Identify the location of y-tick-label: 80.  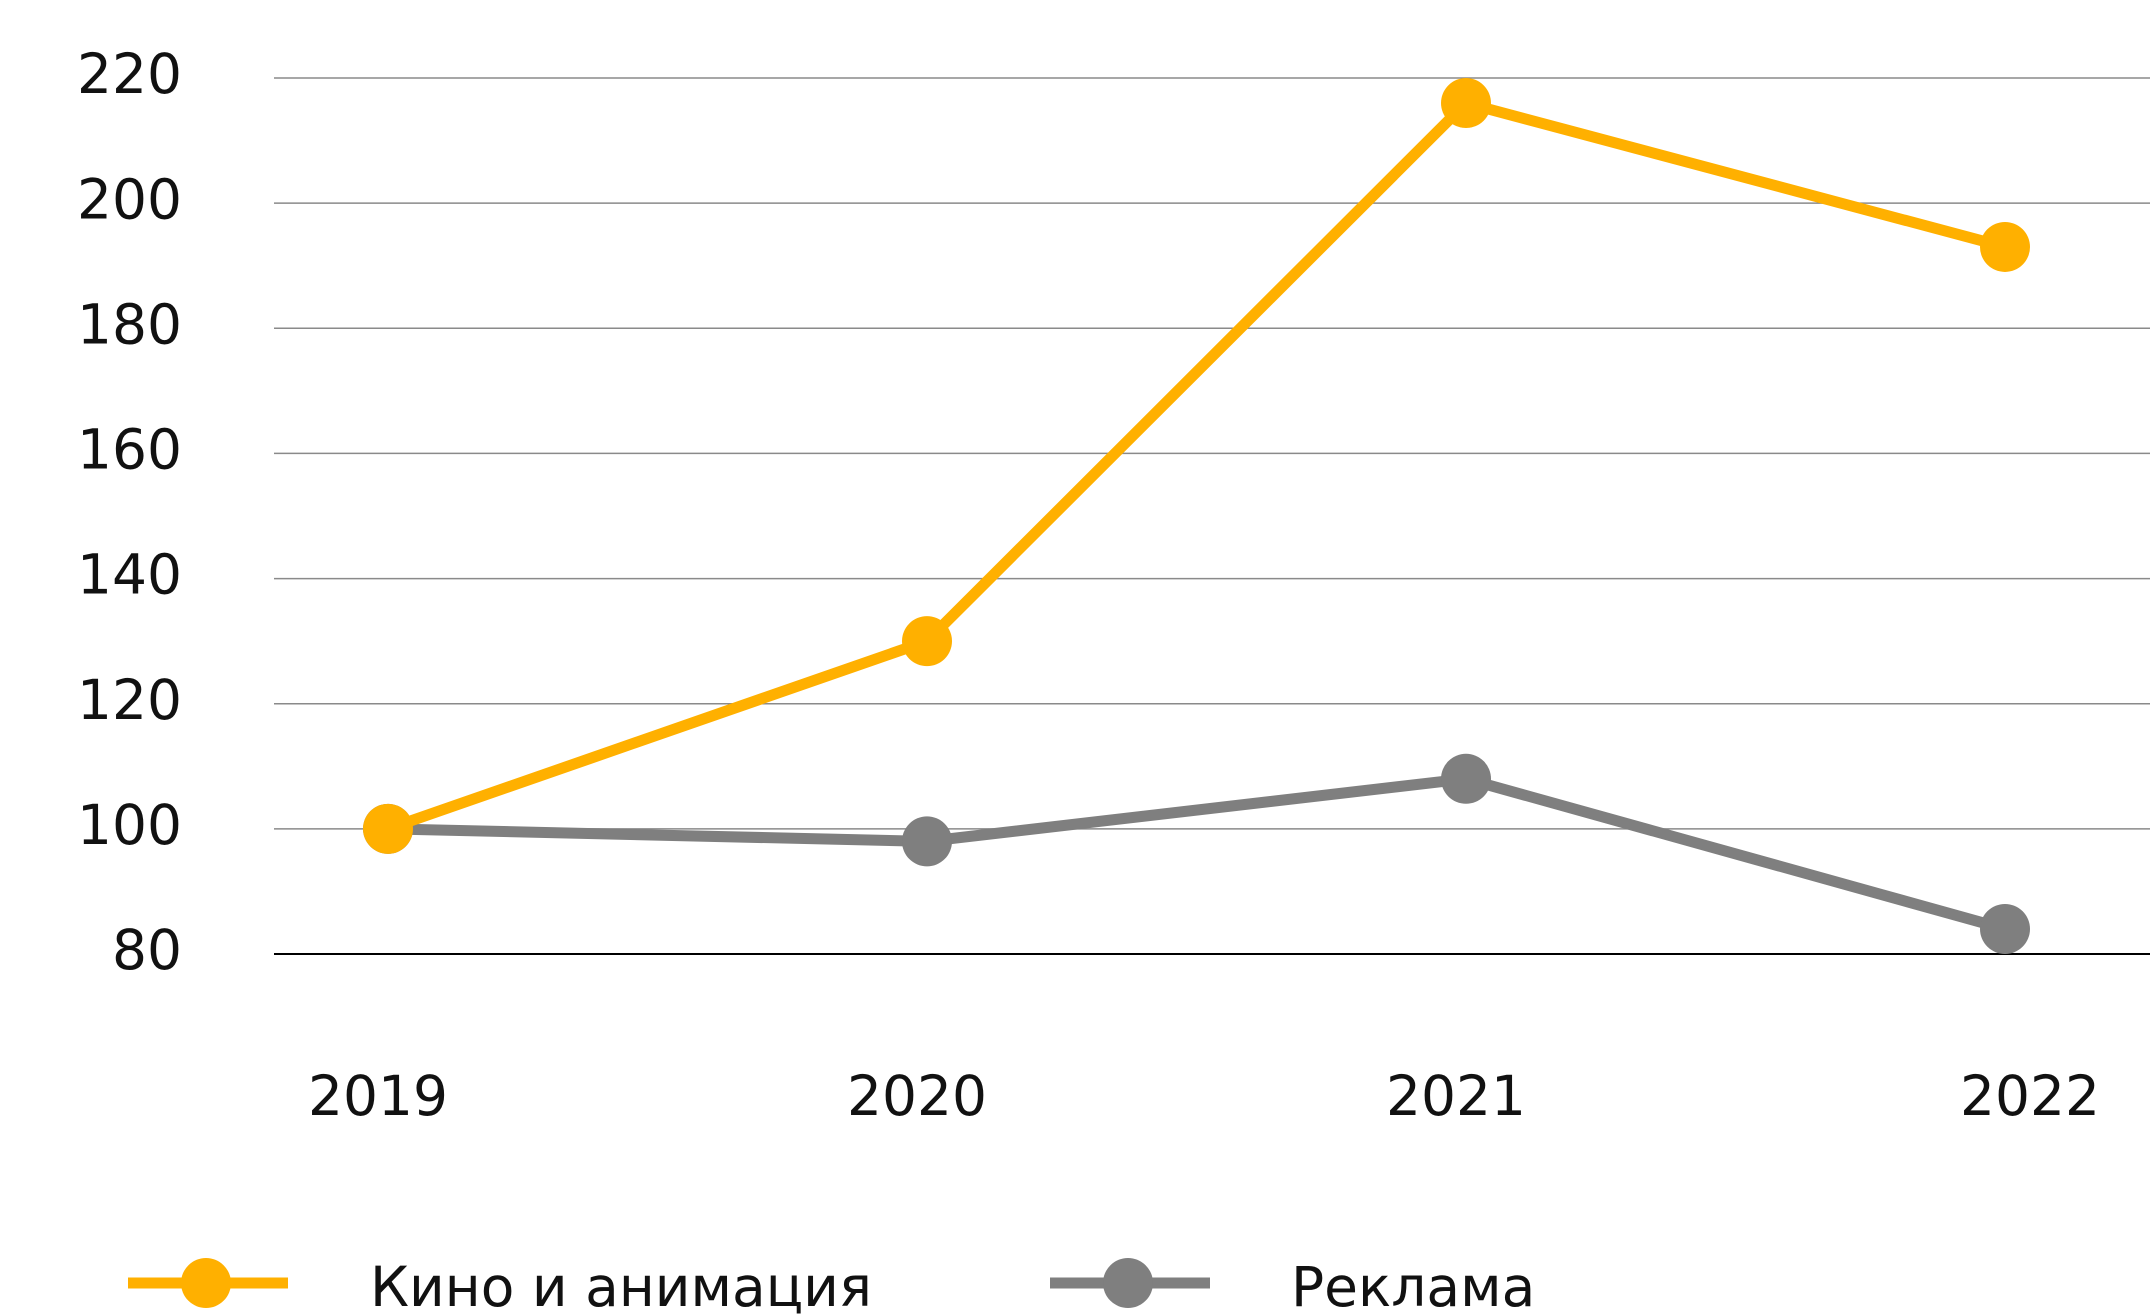
(147, 950).